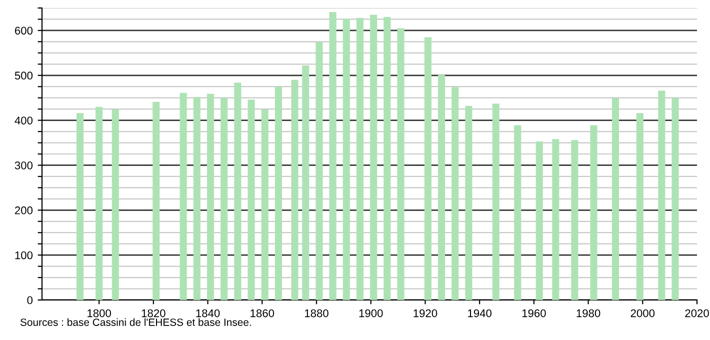 The width and height of the screenshot is (710, 340). Describe the element at coordinates (262, 313) in the screenshot. I see `x-tick-label: 1860` at that location.